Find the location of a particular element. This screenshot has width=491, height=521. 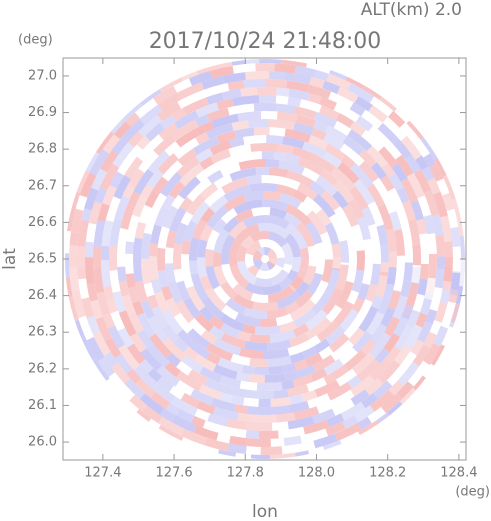

y-tick-label: 26.7 is located at coordinates (42, 185).